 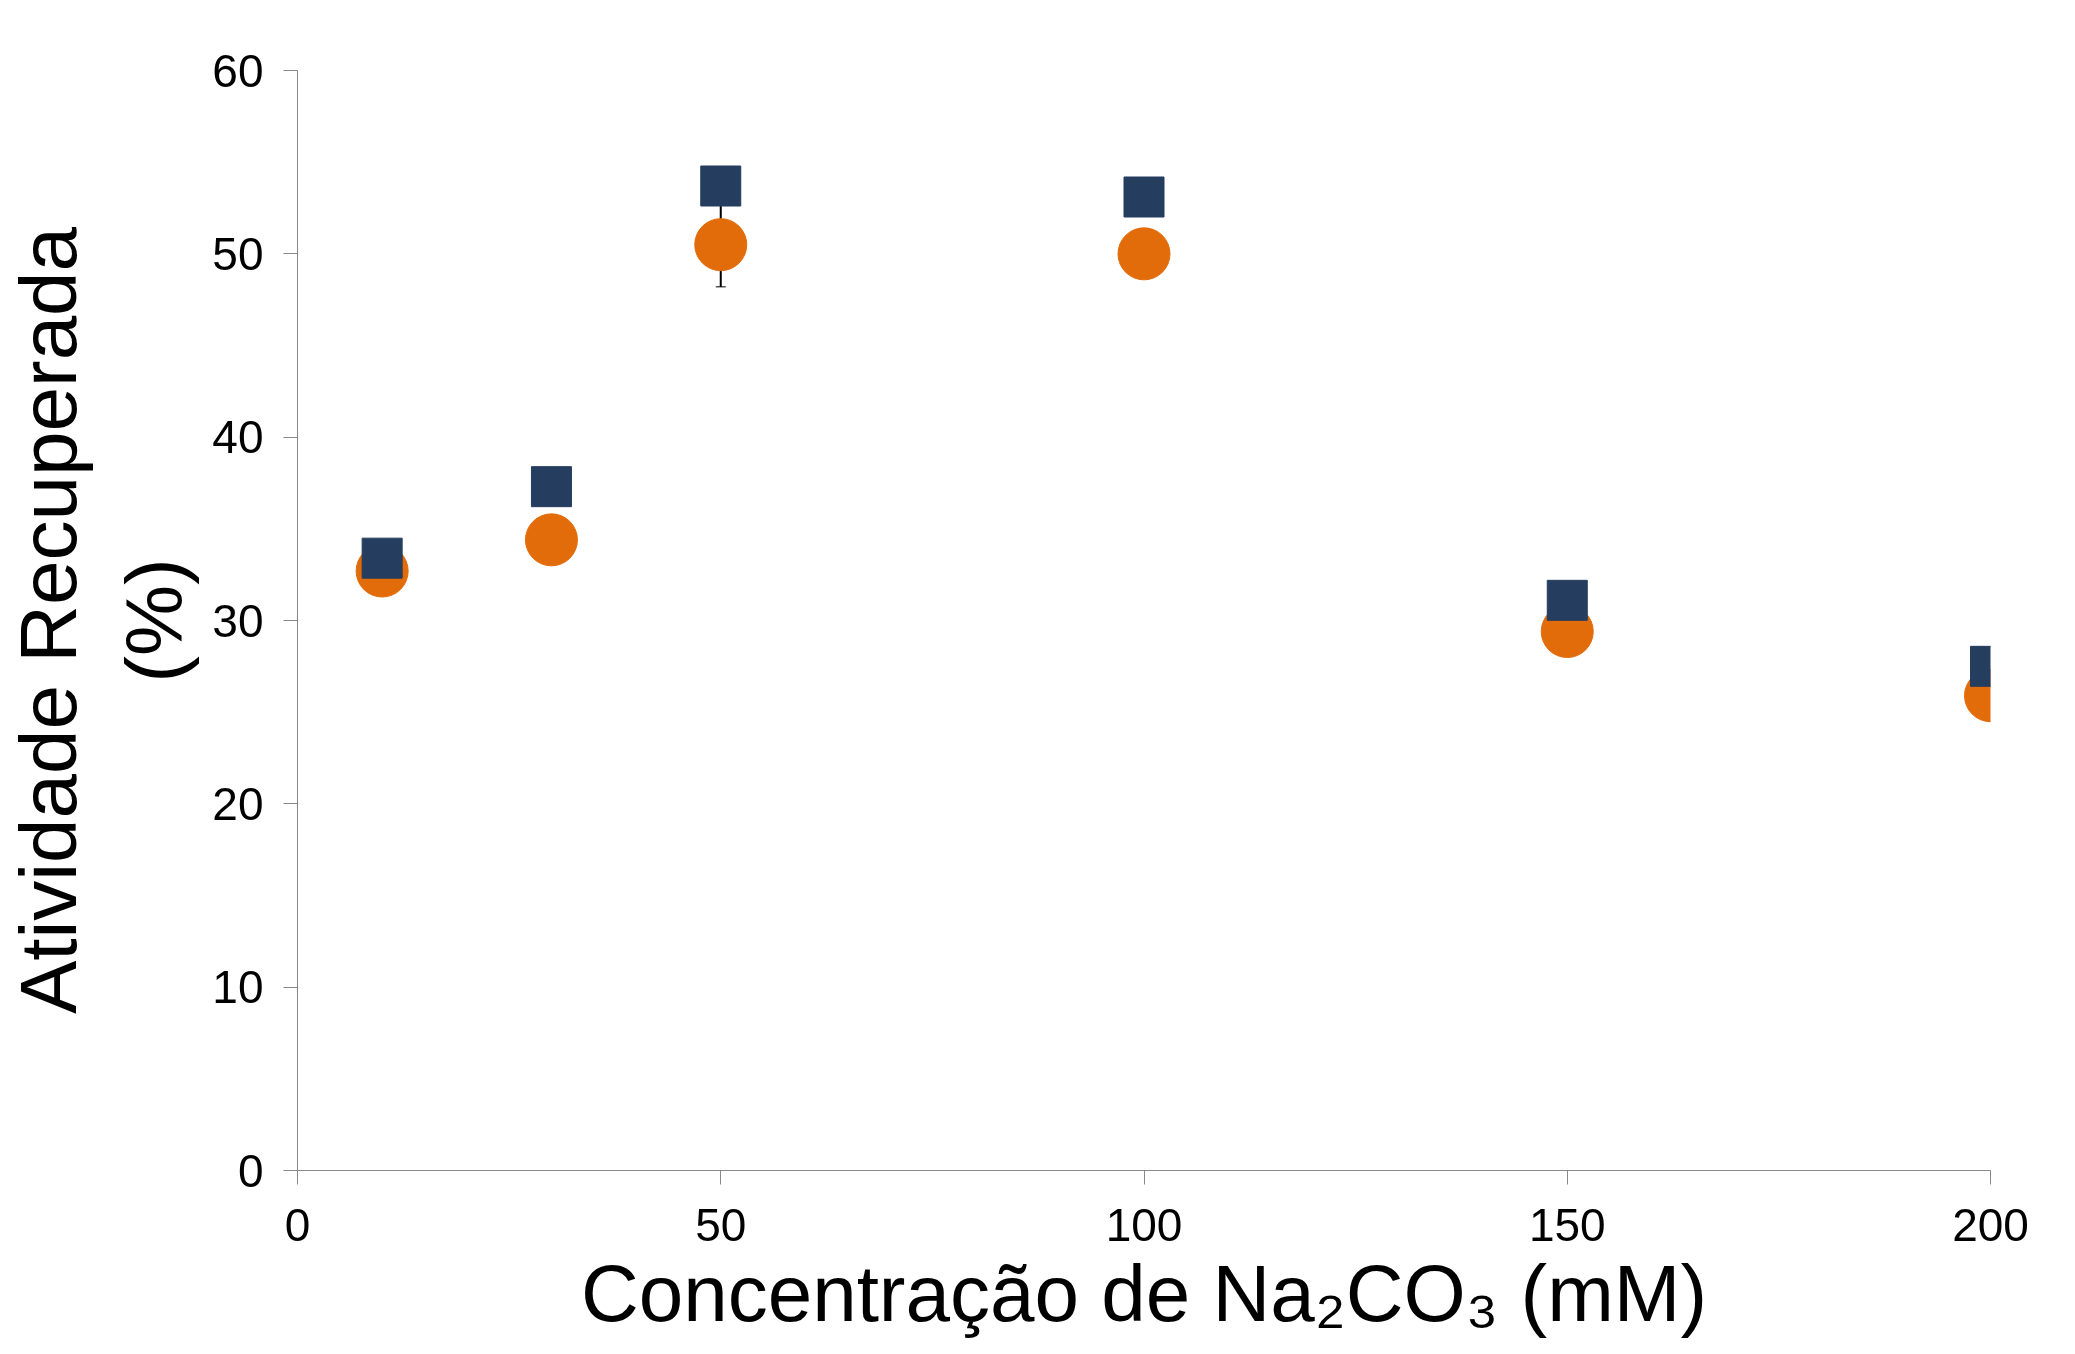 I want to click on y-tick-label: 40, so click(x=238, y=437).